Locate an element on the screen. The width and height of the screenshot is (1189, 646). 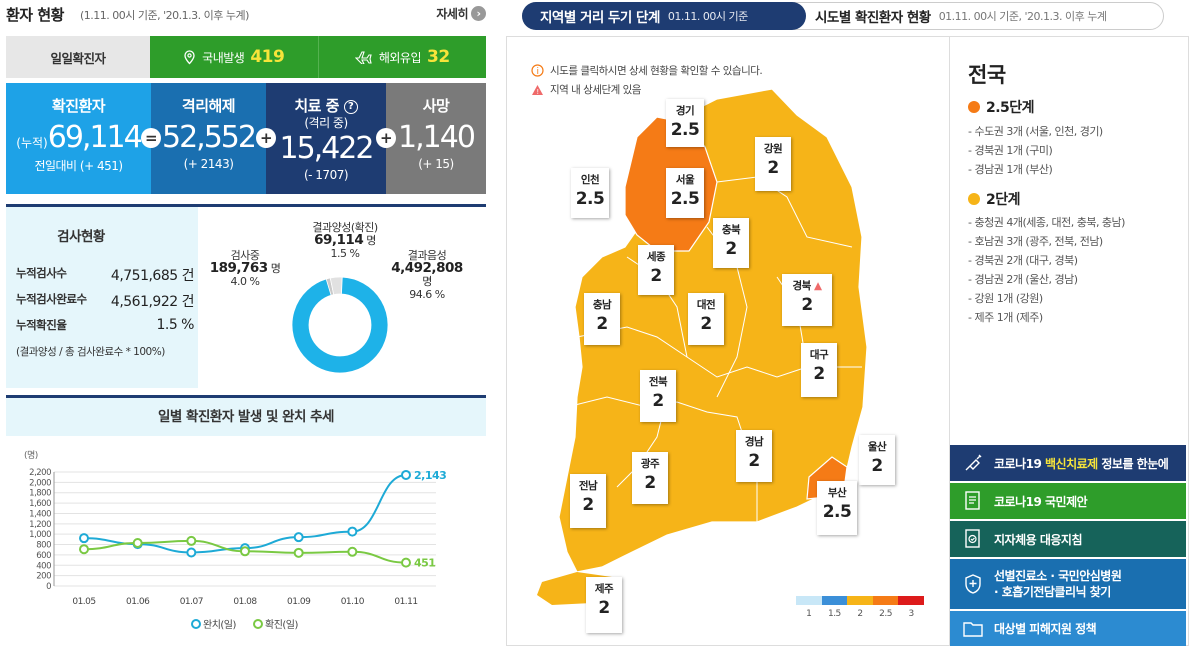
vaccine-info-button: 코로나19 백신치료제 정보를 한눈에 is located at coordinates (1068, 463).